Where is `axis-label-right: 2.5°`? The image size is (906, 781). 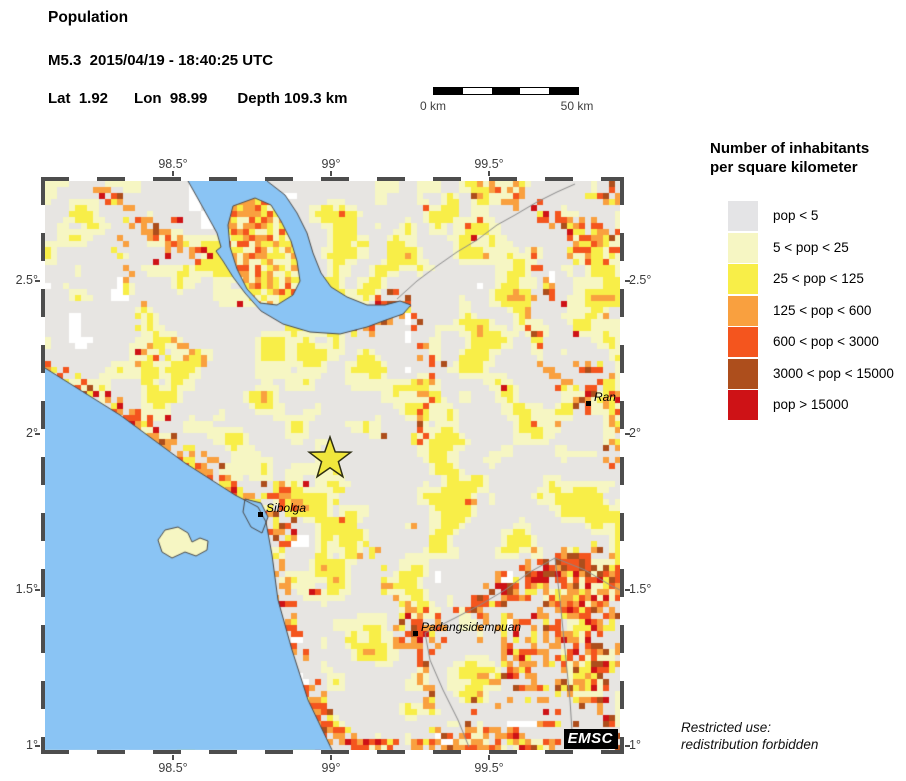
axis-label-right: 2.5° is located at coordinates (640, 280).